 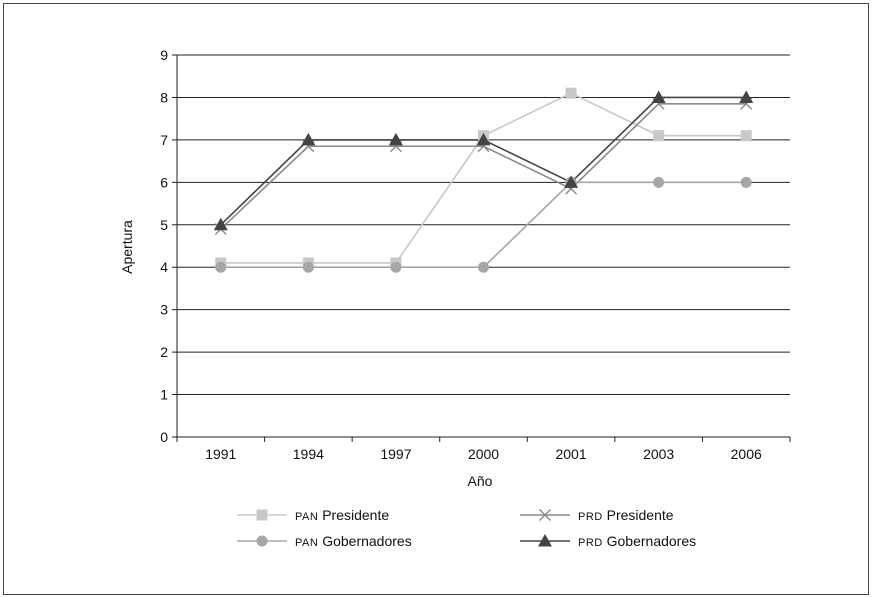 What do you see at coordinates (637, 541) in the screenshot?
I see `legend-label-3: PRD Gobernadores` at bounding box center [637, 541].